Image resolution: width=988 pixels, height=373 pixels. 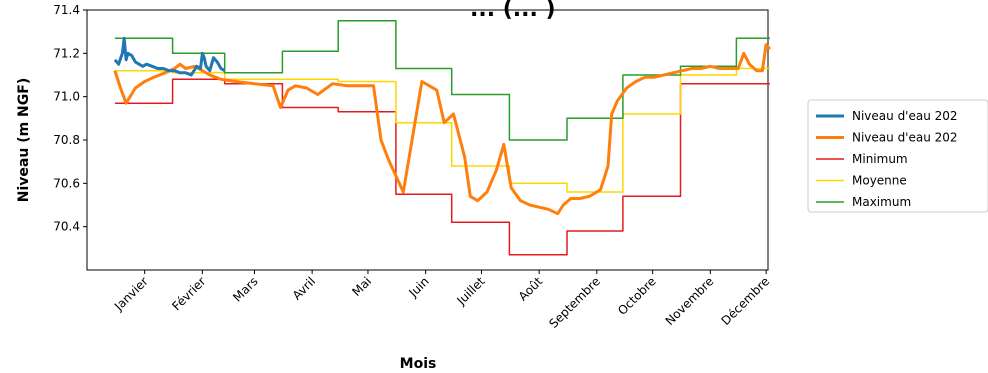 I want to click on x-tick-label: Février, so click(x=188, y=293).